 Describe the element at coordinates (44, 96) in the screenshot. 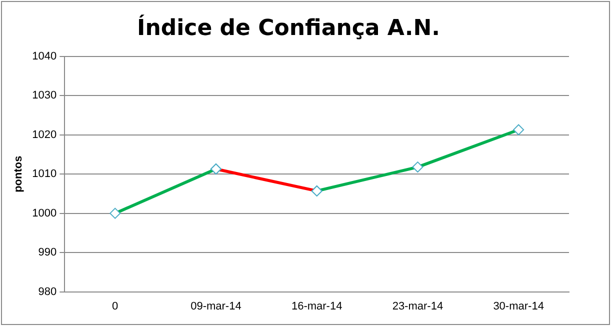

I see `y-tick-label: 1030` at that location.